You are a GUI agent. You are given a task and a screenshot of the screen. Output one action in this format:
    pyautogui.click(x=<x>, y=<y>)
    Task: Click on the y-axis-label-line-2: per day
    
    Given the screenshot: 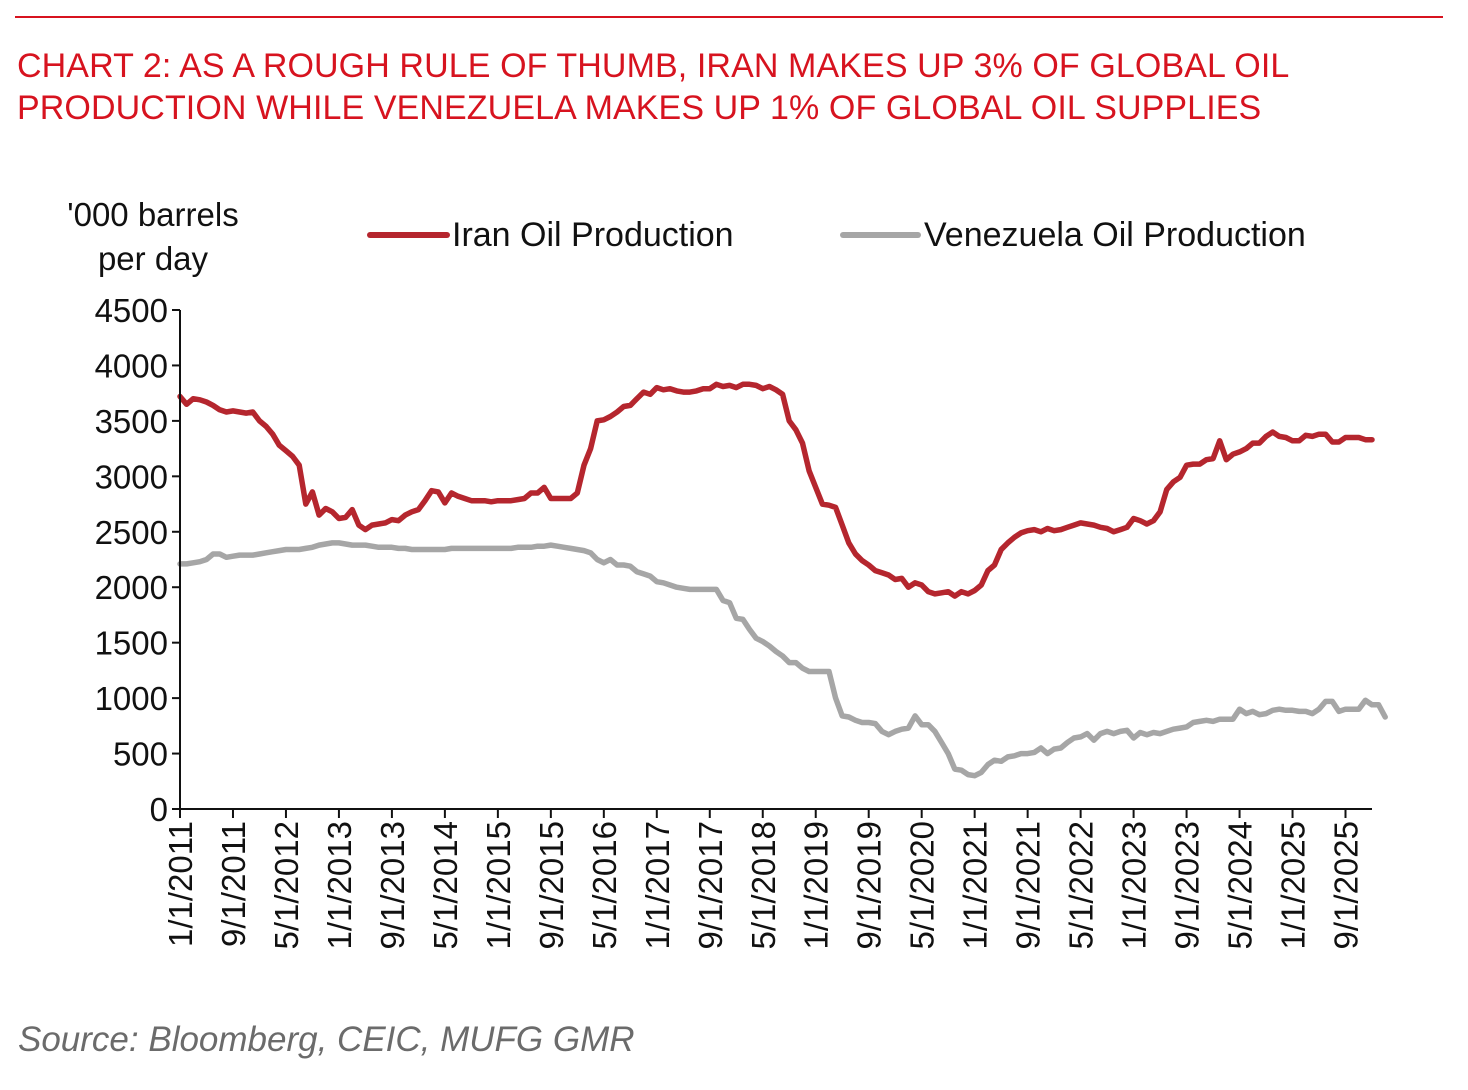 What is the action you would take?
    pyautogui.click(x=153, y=258)
    